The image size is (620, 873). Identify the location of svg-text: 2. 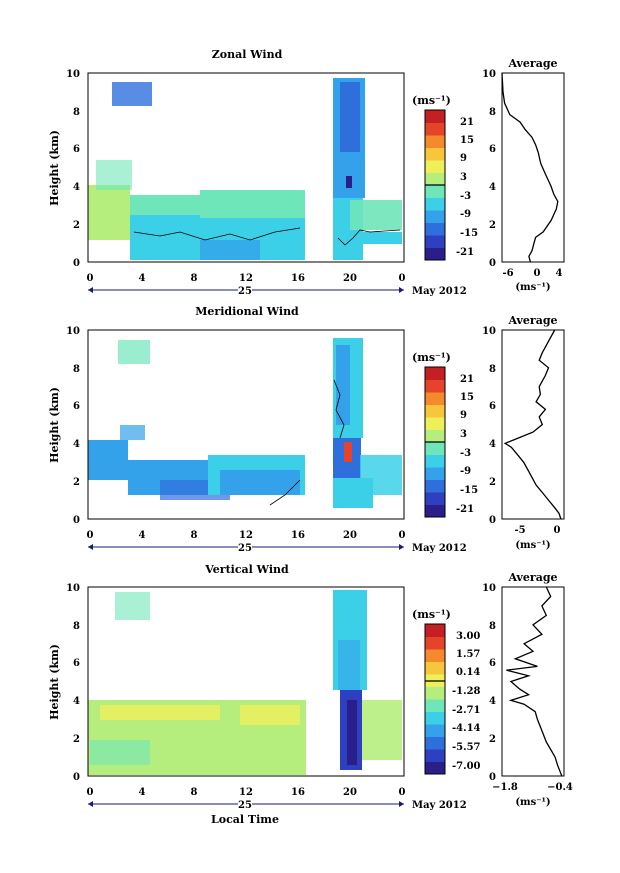
(76, 225).